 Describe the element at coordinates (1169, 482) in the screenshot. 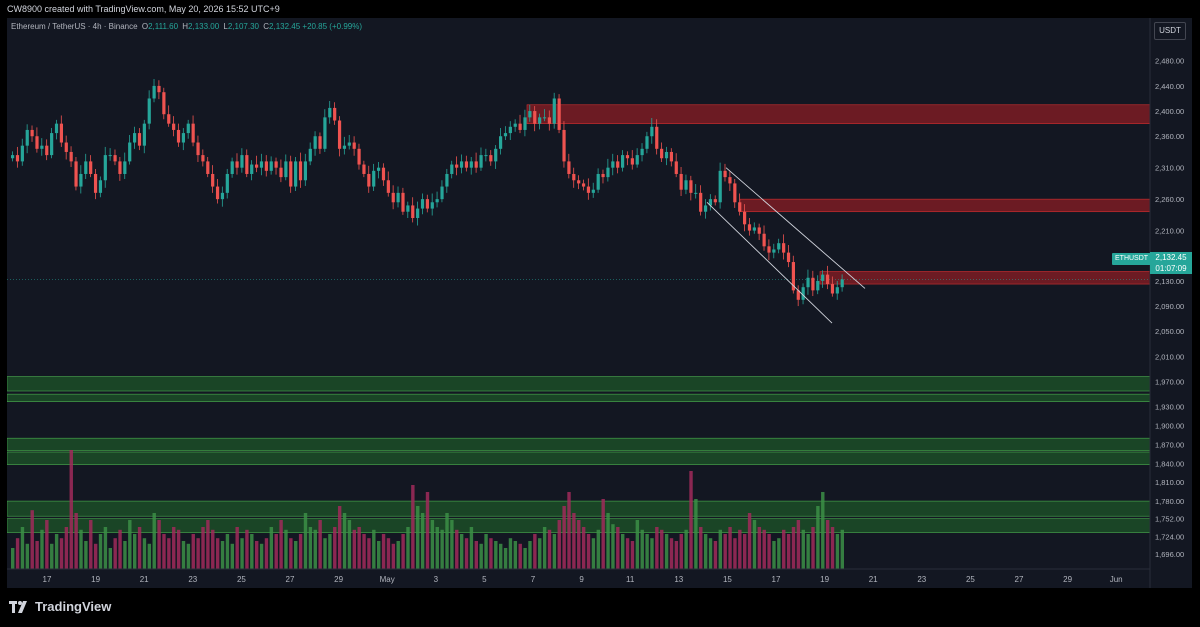

I see `price-tick-label: 1,810.00` at that location.